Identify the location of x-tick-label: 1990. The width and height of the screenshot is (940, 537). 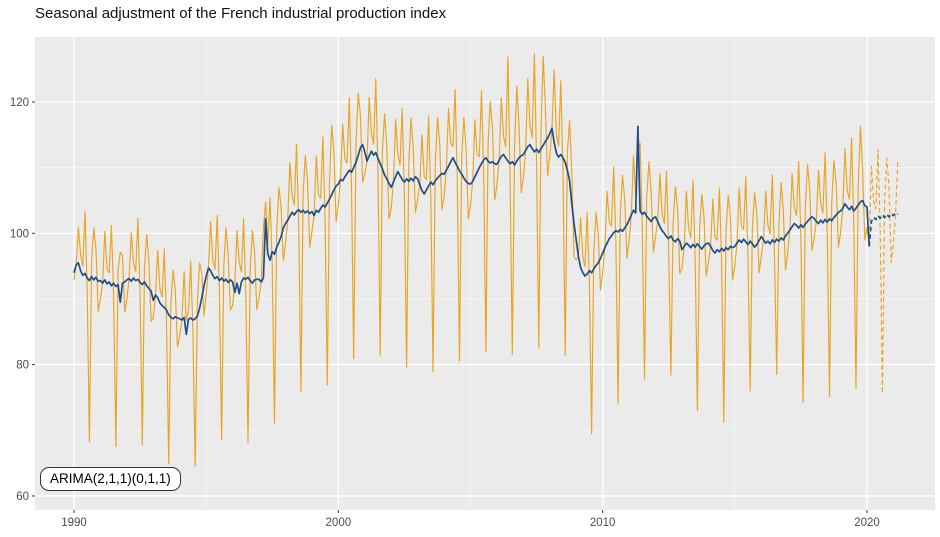
(74, 523).